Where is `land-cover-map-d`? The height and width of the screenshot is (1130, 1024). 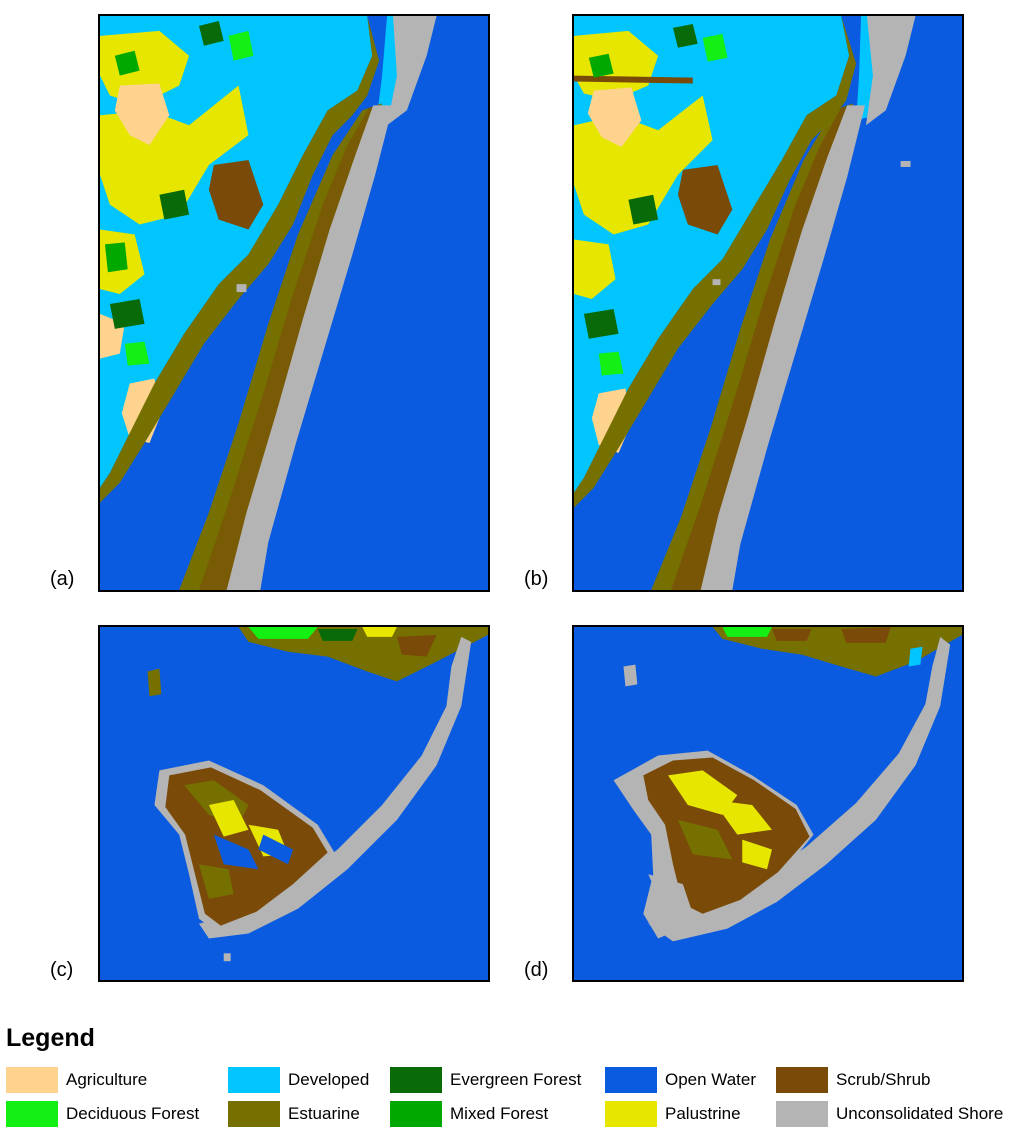
land-cover-map-d is located at coordinates (768, 803).